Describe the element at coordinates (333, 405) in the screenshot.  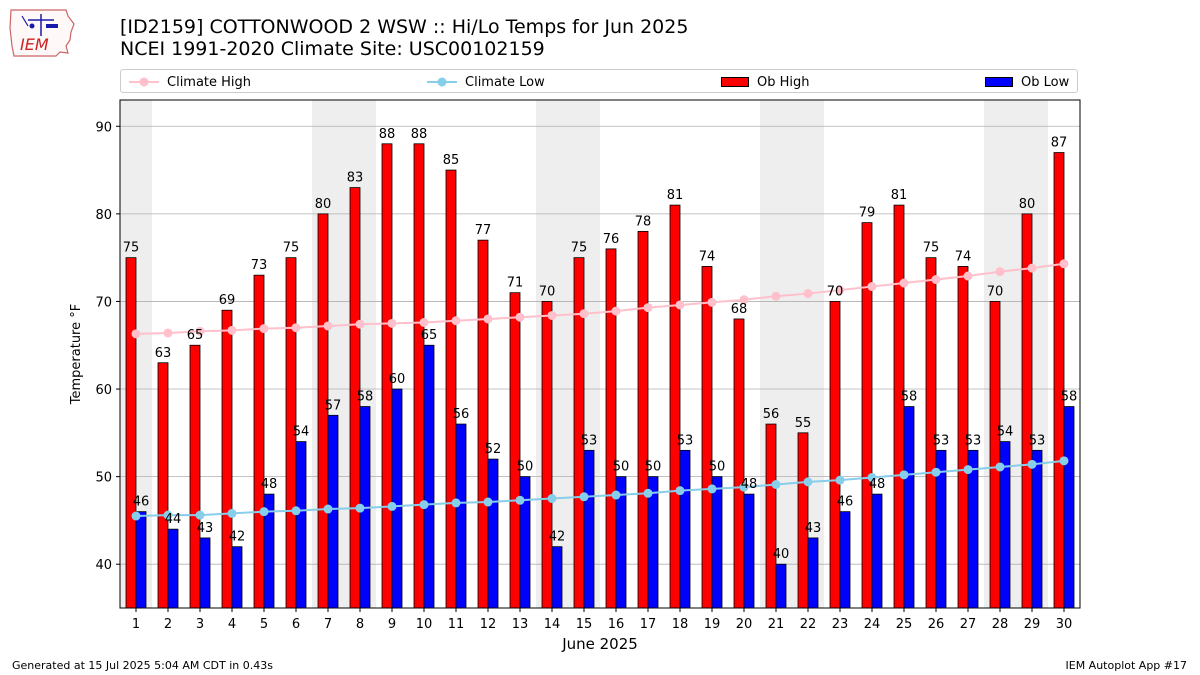
I see `data-label-ob-low: 57` at that location.